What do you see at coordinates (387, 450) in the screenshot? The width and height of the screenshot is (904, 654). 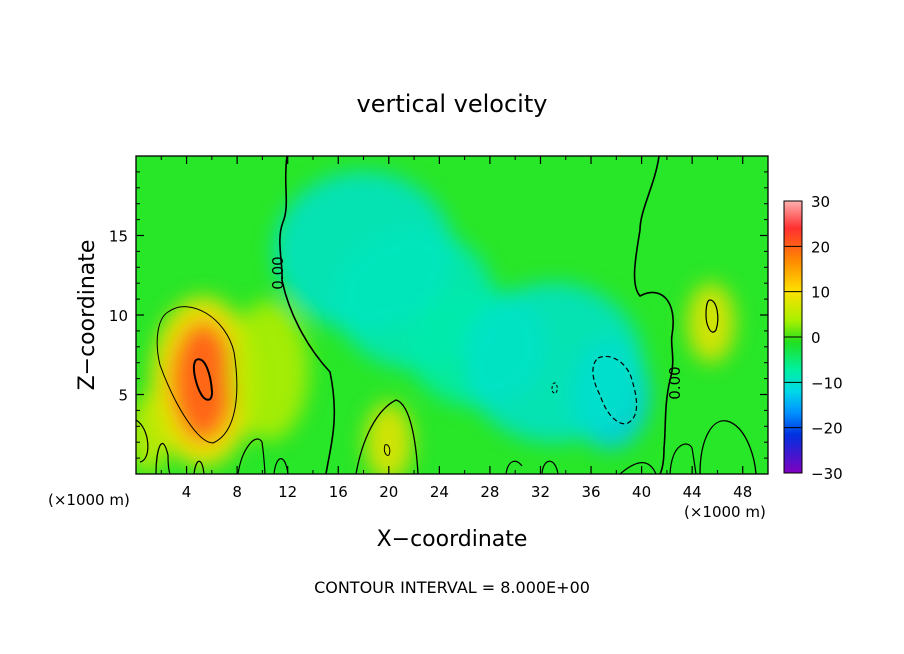 I see `contour-bump-20-inner` at bounding box center [387, 450].